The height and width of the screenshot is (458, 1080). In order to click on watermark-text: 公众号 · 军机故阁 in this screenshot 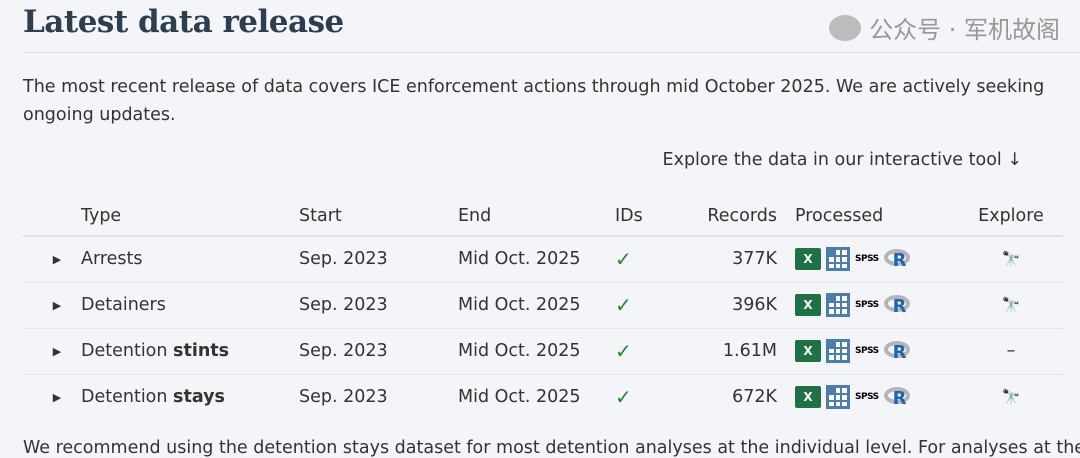, I will do `click(964, 30)`.